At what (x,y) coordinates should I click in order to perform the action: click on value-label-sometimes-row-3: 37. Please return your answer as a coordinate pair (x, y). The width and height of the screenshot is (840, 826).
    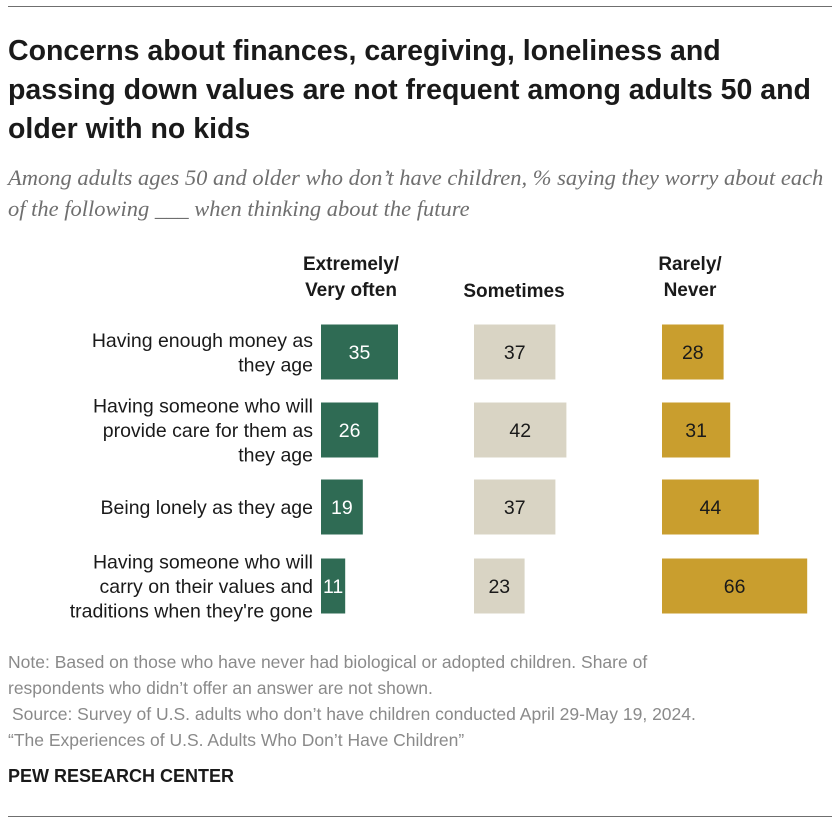
    Looking at the image, I should click on (515, 508).